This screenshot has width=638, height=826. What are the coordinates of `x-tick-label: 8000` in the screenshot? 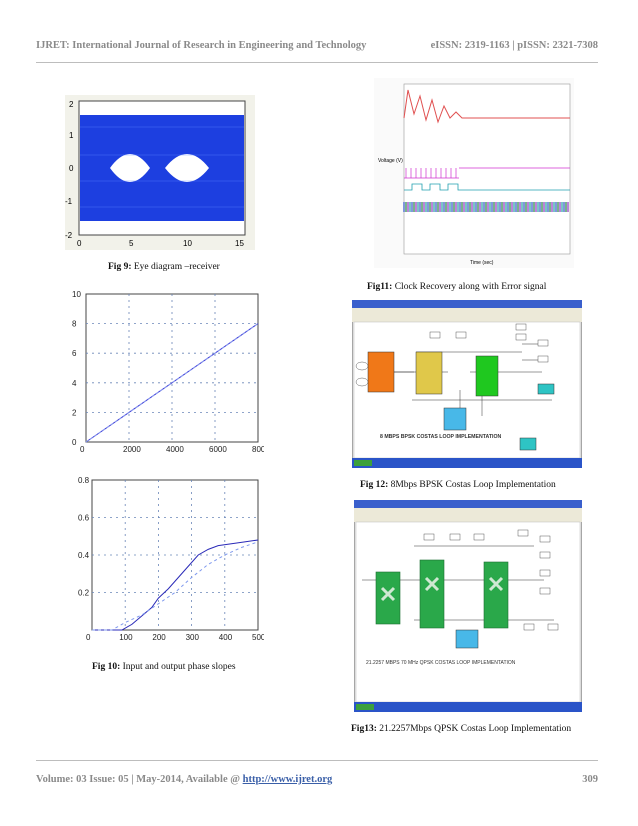 It's located at (258, 449).